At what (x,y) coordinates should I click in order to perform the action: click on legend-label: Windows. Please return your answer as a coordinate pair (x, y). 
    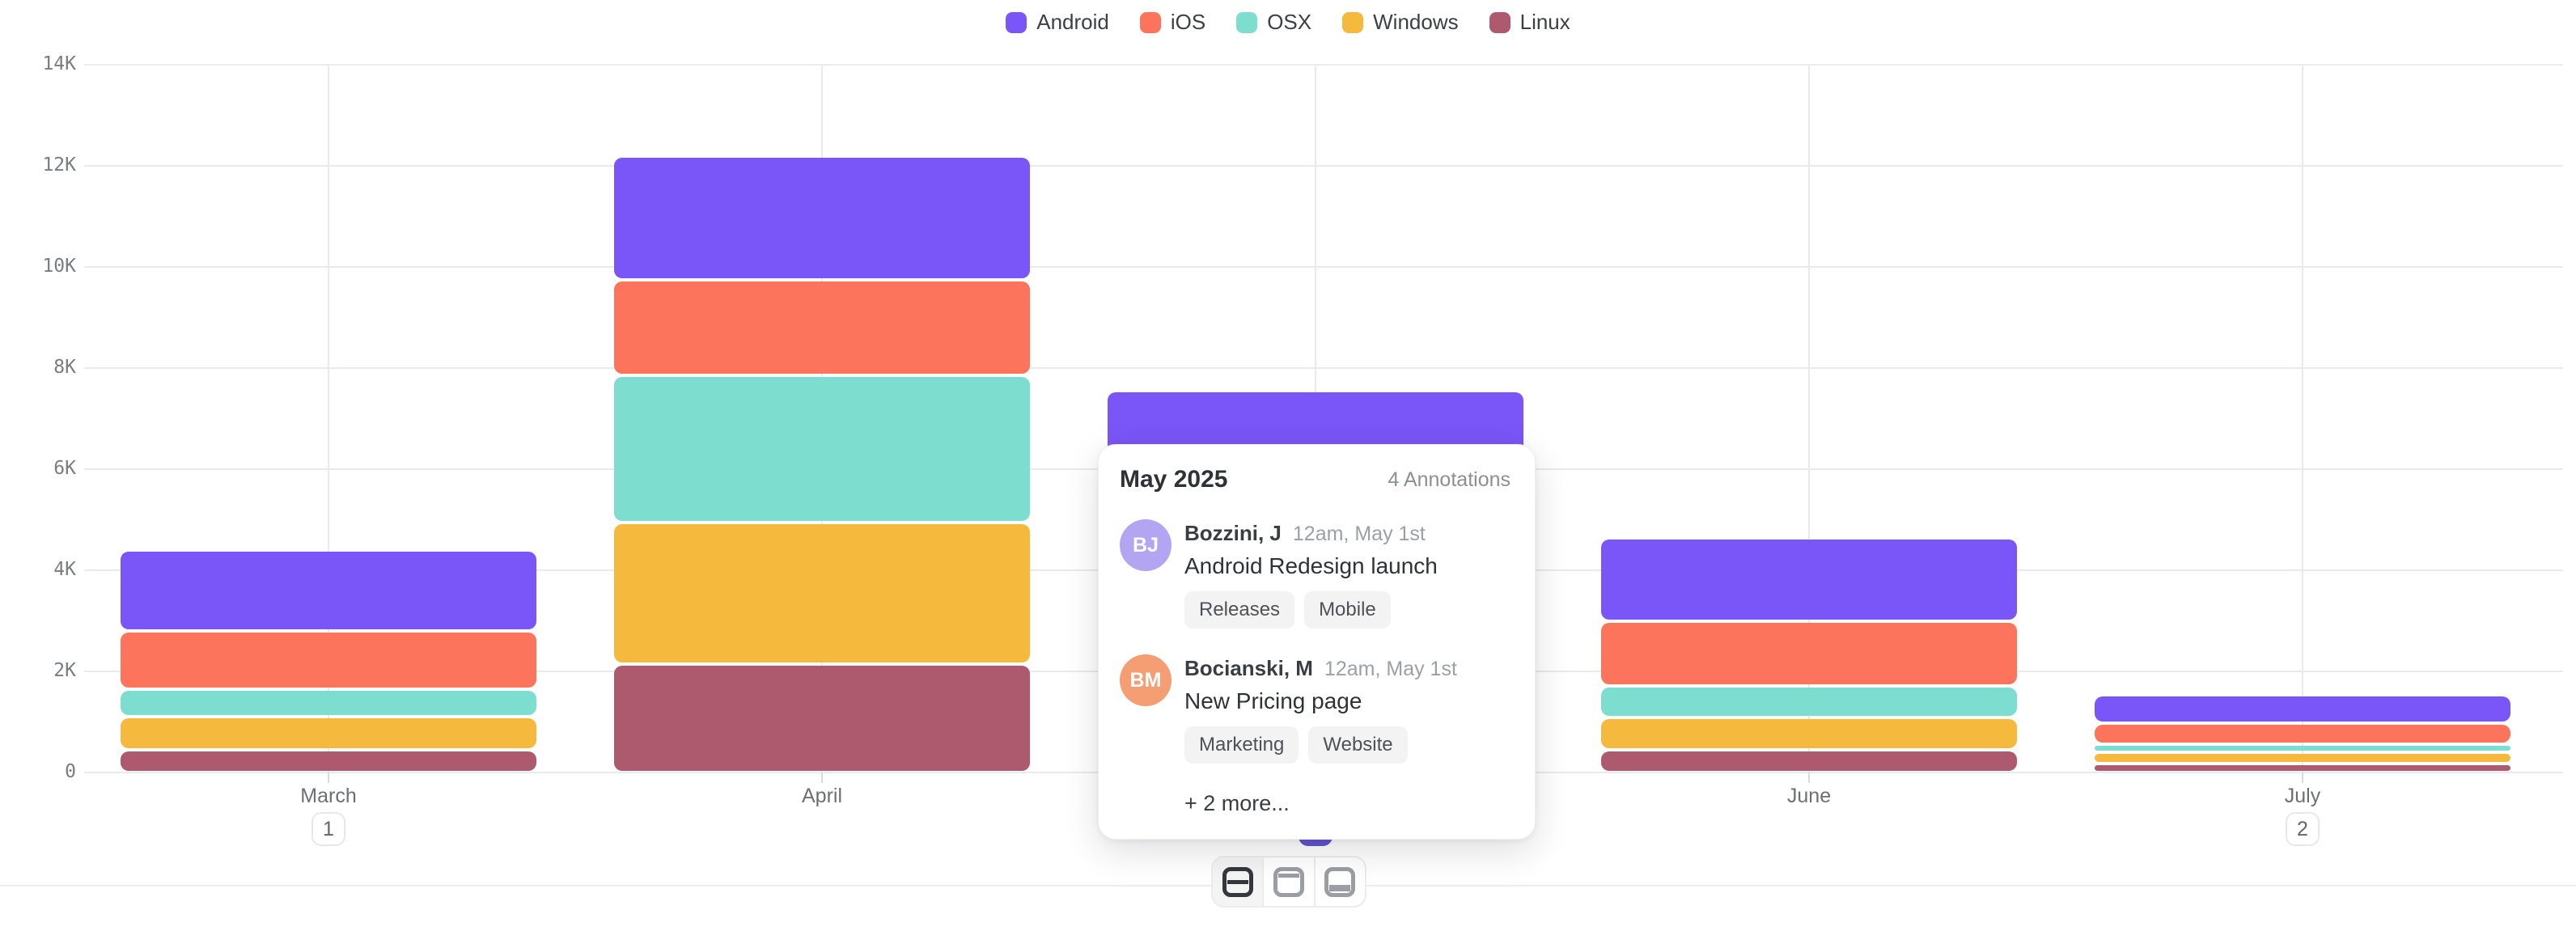
    Looking at the image, I should click on (1416, 22).